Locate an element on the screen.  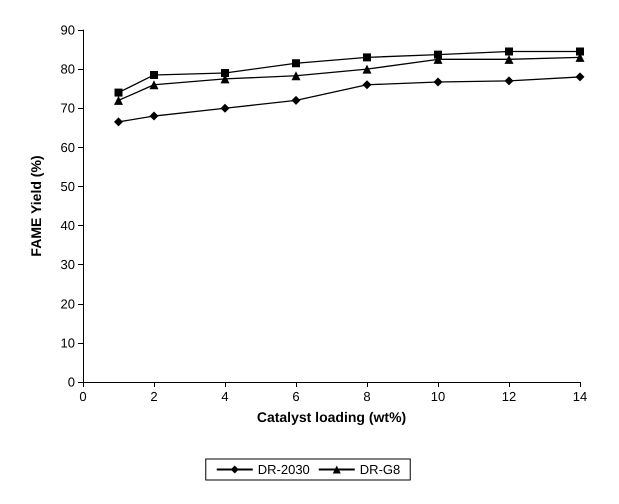
x-tick-label: 2 is located at coordinates (154, 396).